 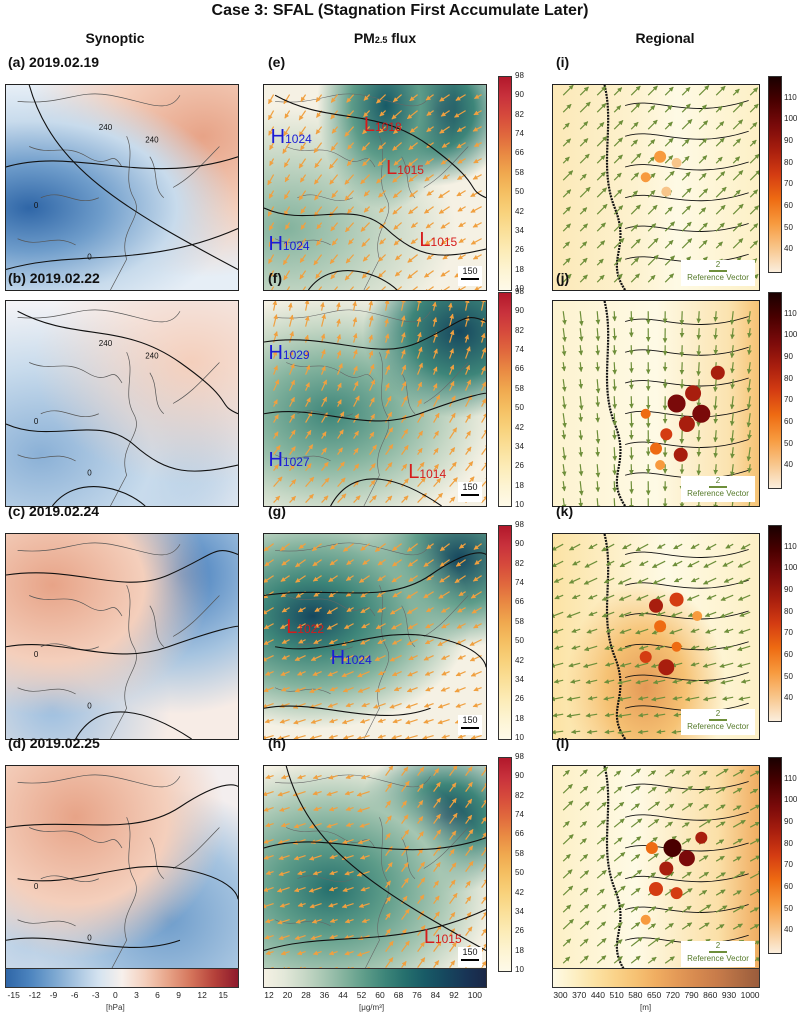 I want to click on colorbar-tick-label: 98, so click(x=519, y=524).